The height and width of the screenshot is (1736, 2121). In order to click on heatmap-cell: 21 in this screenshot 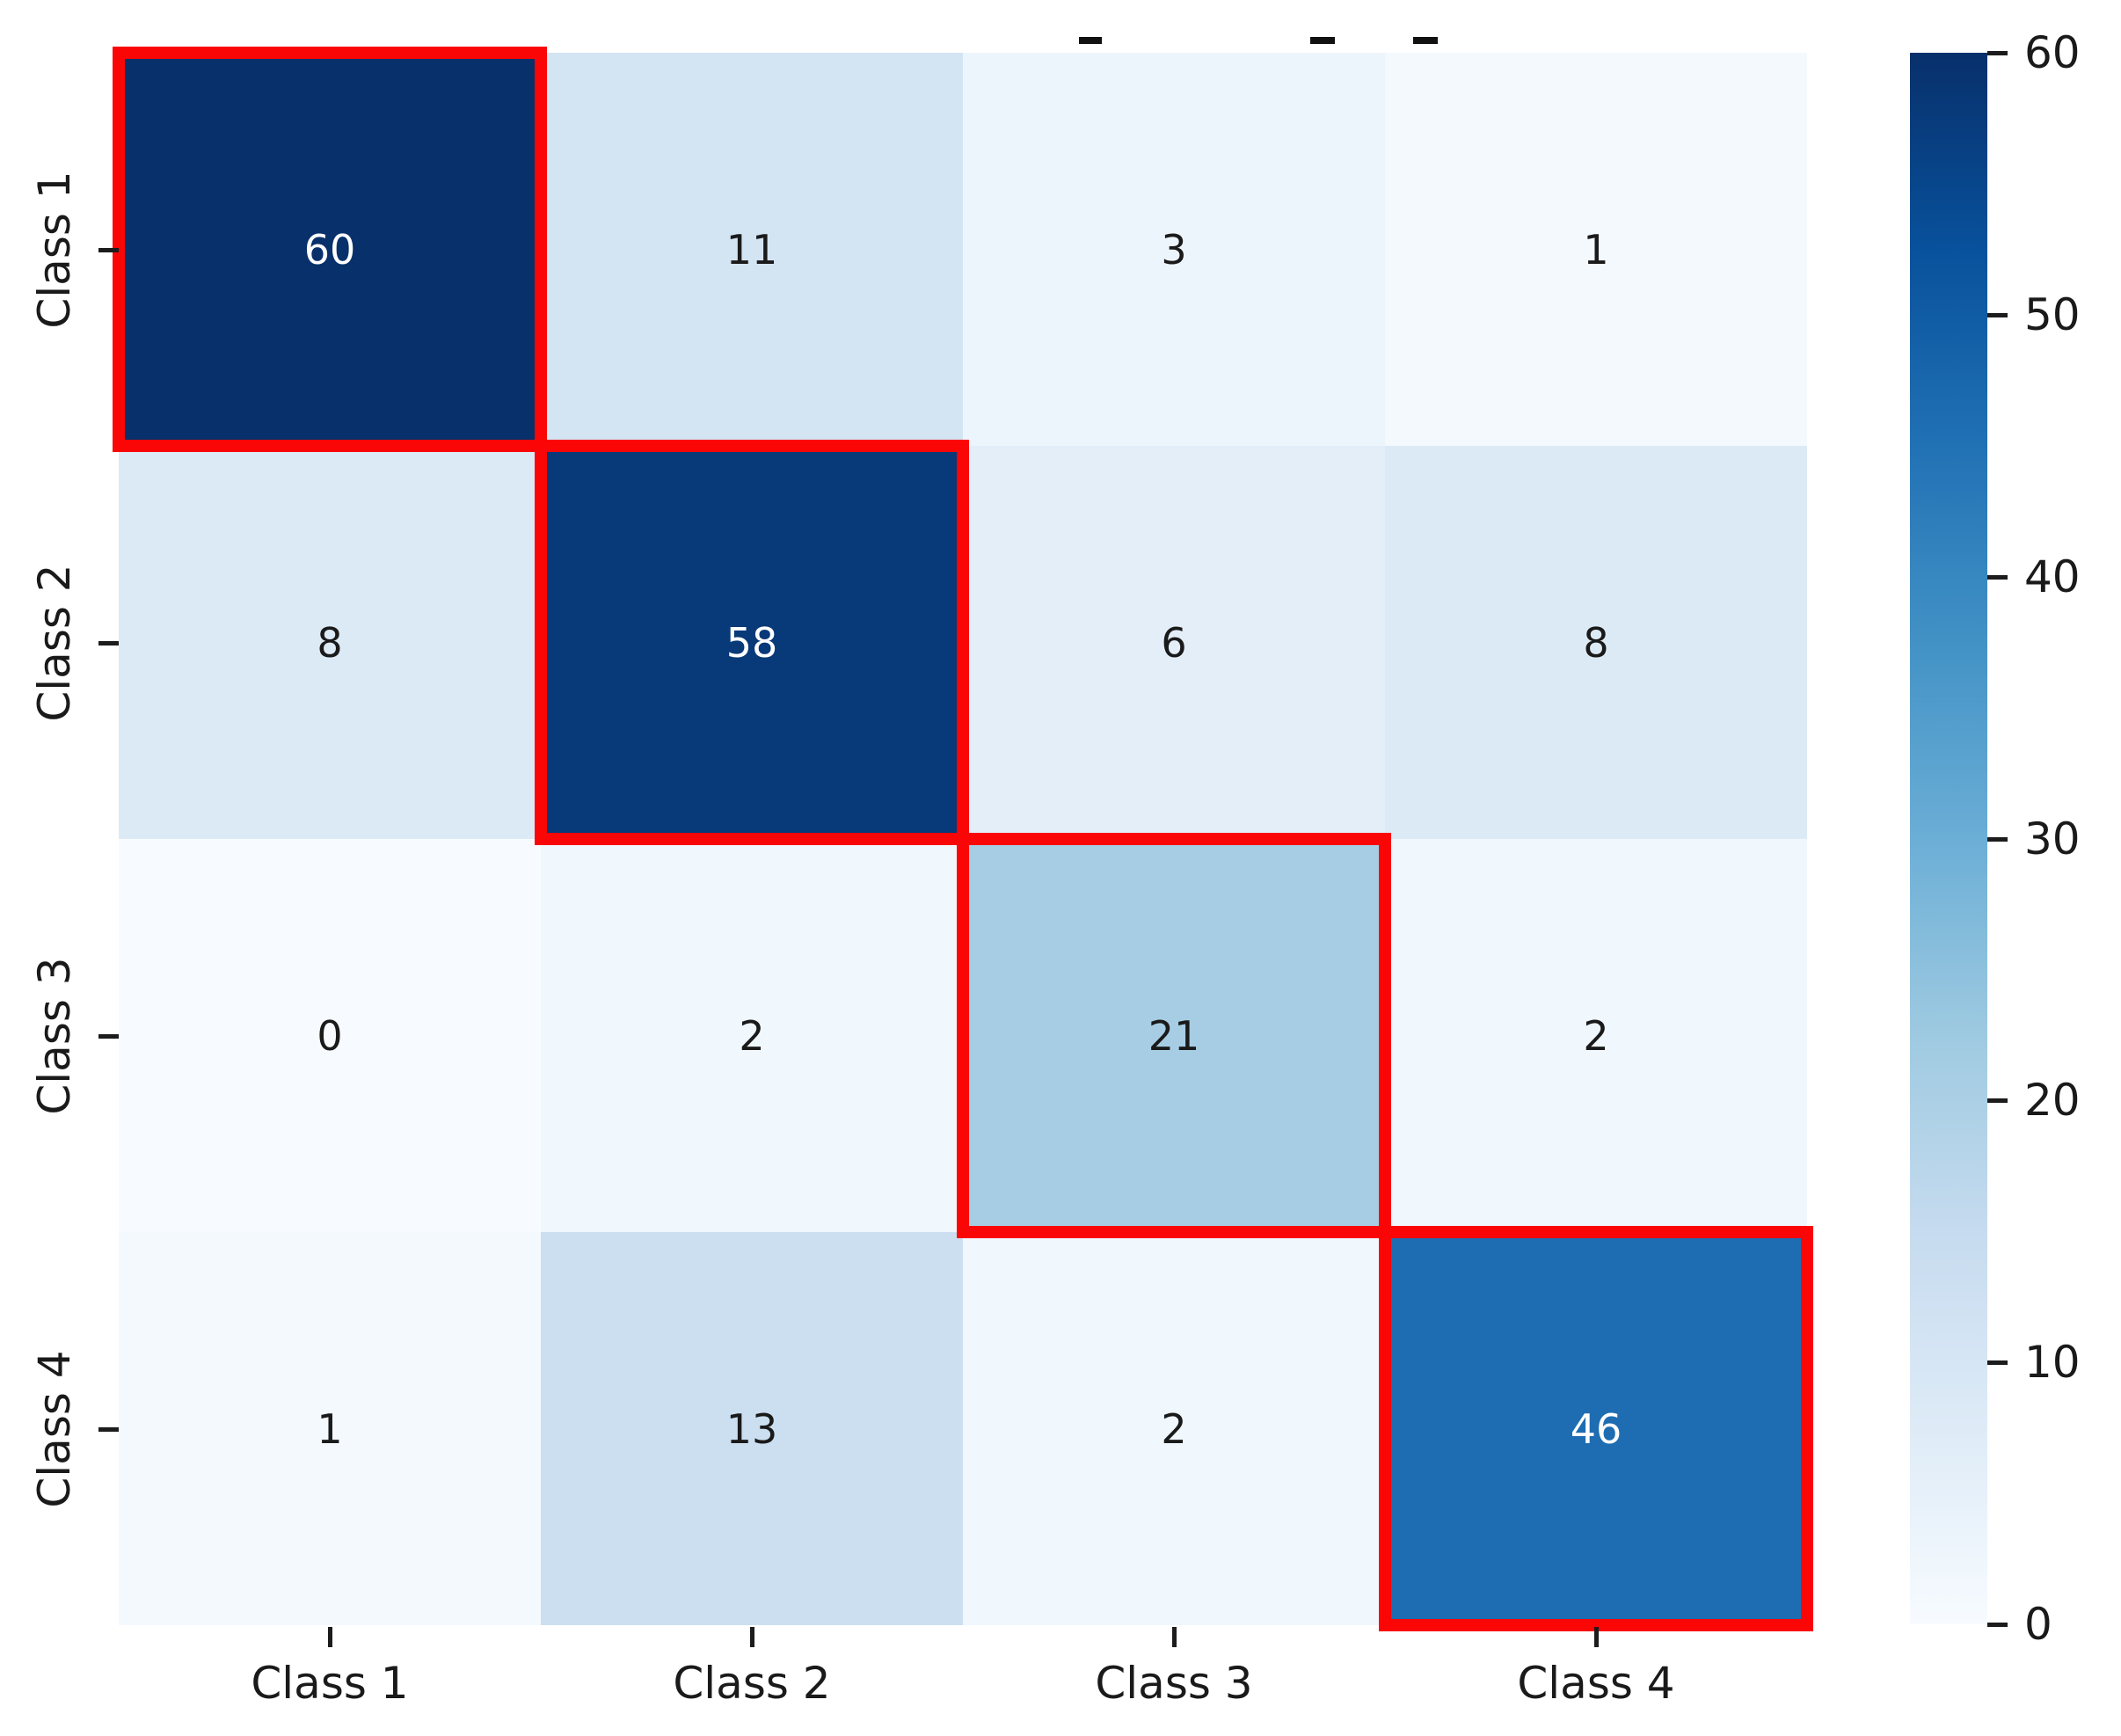, I will do `click(1174, 1036)`.